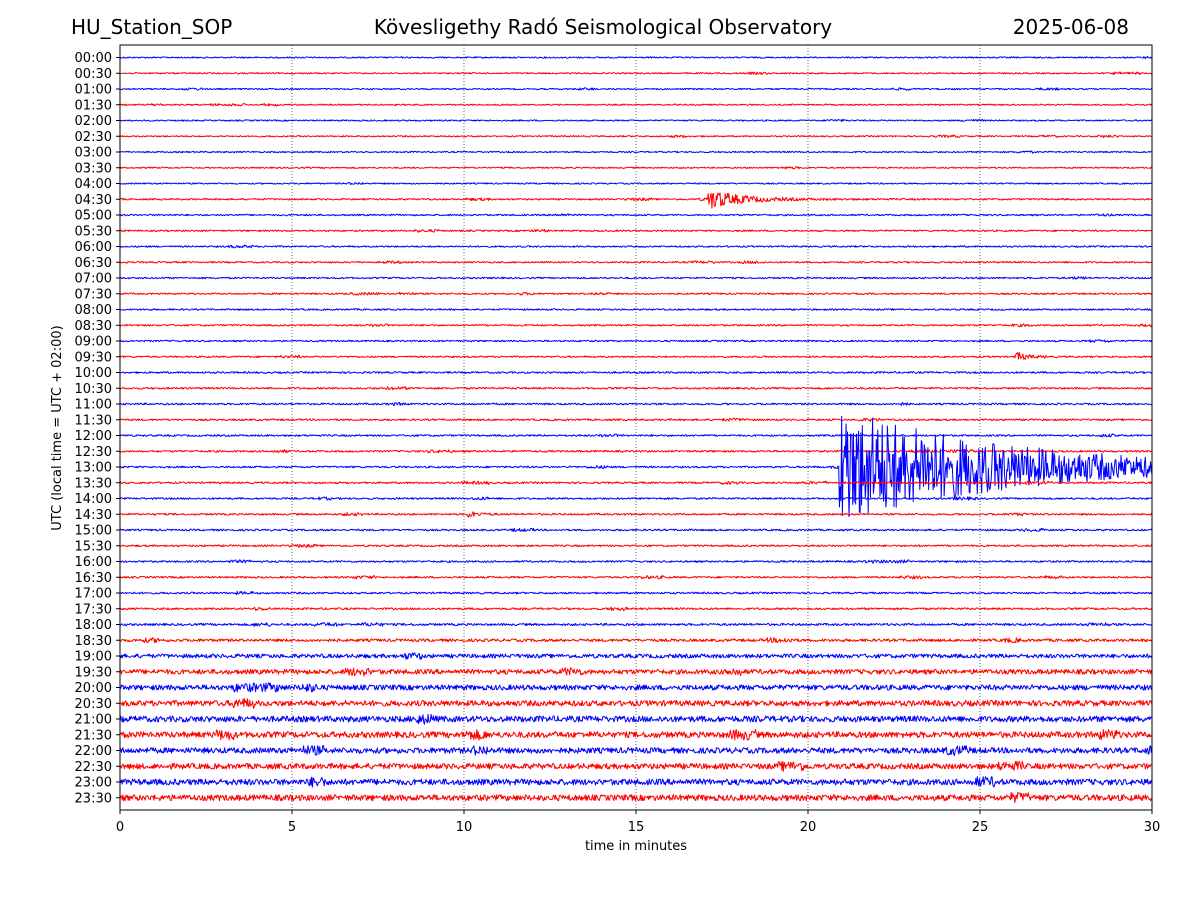 Image resolution: width=1200 pixels, height=900 pixels. Describe the element at coordinates (808, 827) in the screenshot. I see `x-tick-label: 20` at that location.